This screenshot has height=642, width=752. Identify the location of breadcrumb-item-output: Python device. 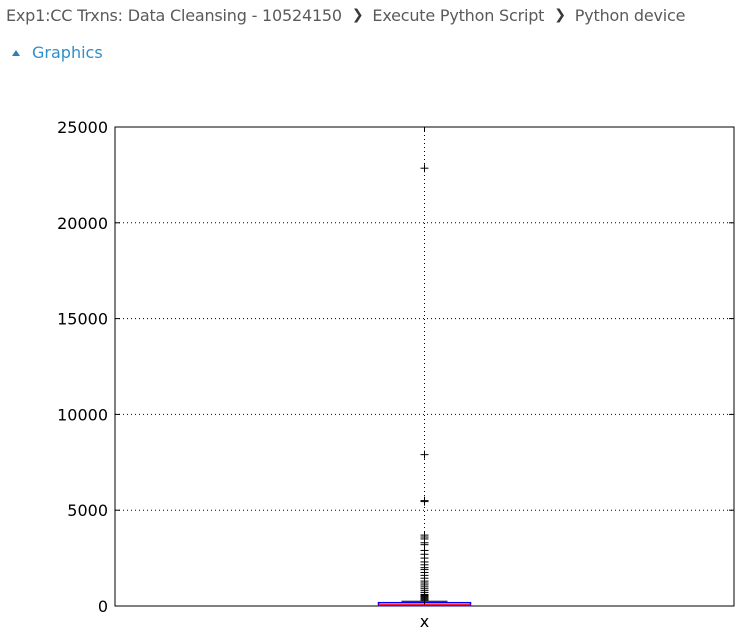
(630, 15).